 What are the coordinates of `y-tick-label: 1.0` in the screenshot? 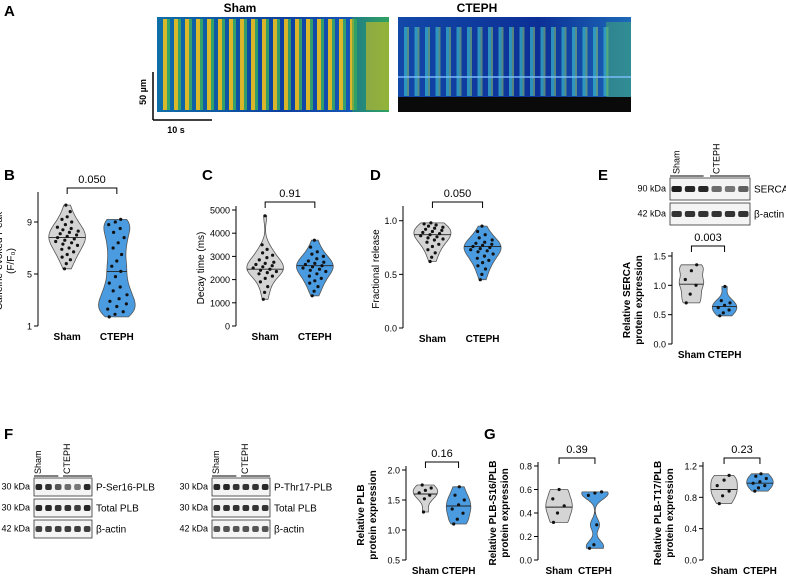 It's located at (659, 286).